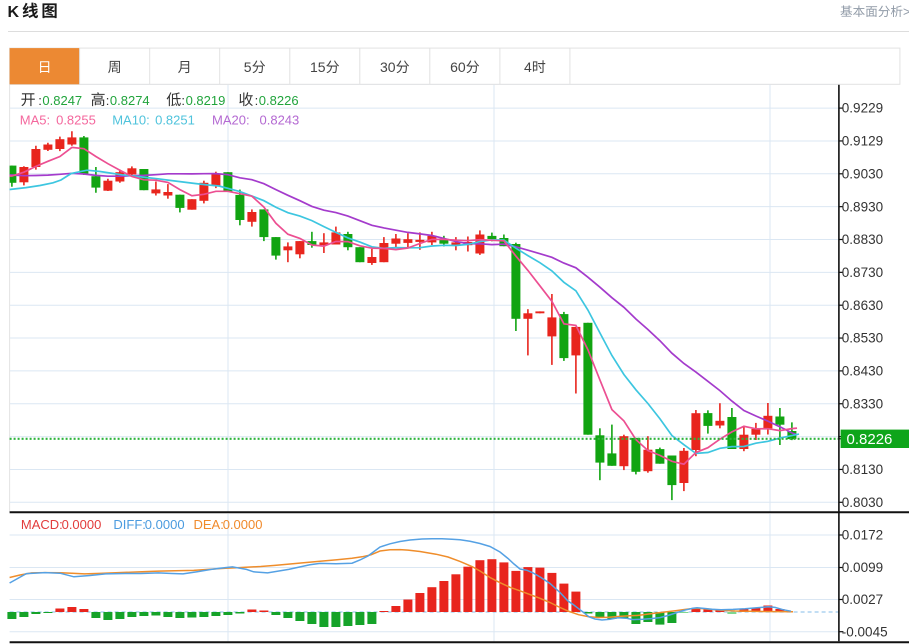  Describe the element at coordinates (862, 305) in the screenshot. I see `svg-text: 0.8630` at that location.